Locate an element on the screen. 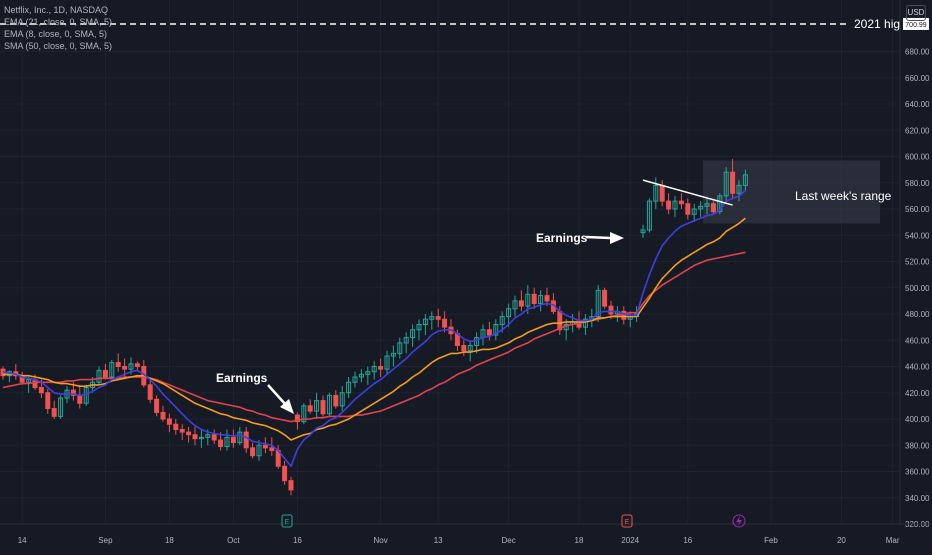  trendline is located at coordinates (687, 192).